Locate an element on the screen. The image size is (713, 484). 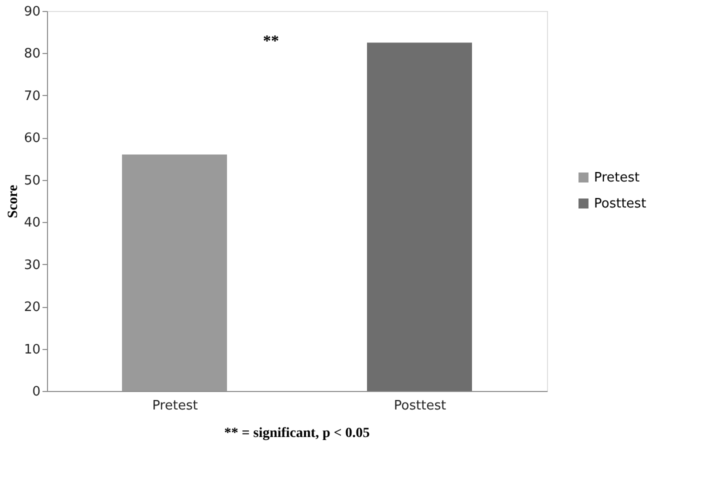
legend-label: Posttest is located at coordinates (620, 204).